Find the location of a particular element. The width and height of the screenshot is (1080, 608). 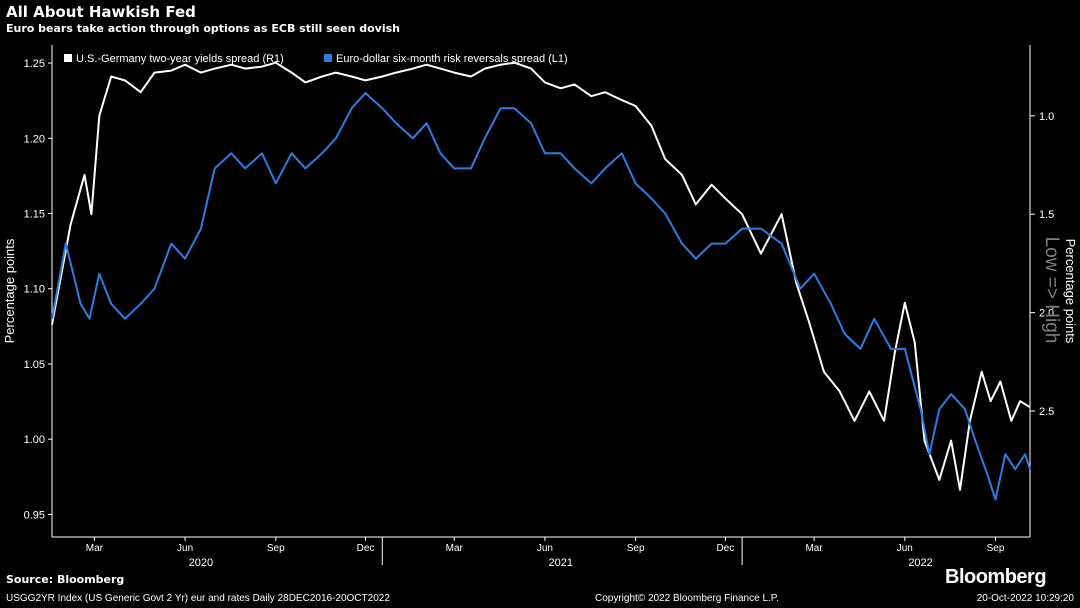

legend-swatch-risk-reversals is located at coordinates (328, 58).